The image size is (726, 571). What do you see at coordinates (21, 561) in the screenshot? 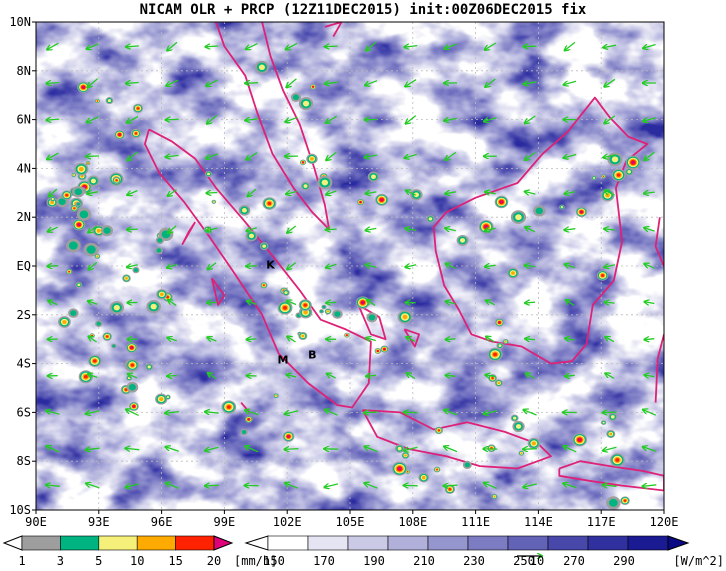
I see `prcp-tick-label: 1` at bounding box center [21, 561].